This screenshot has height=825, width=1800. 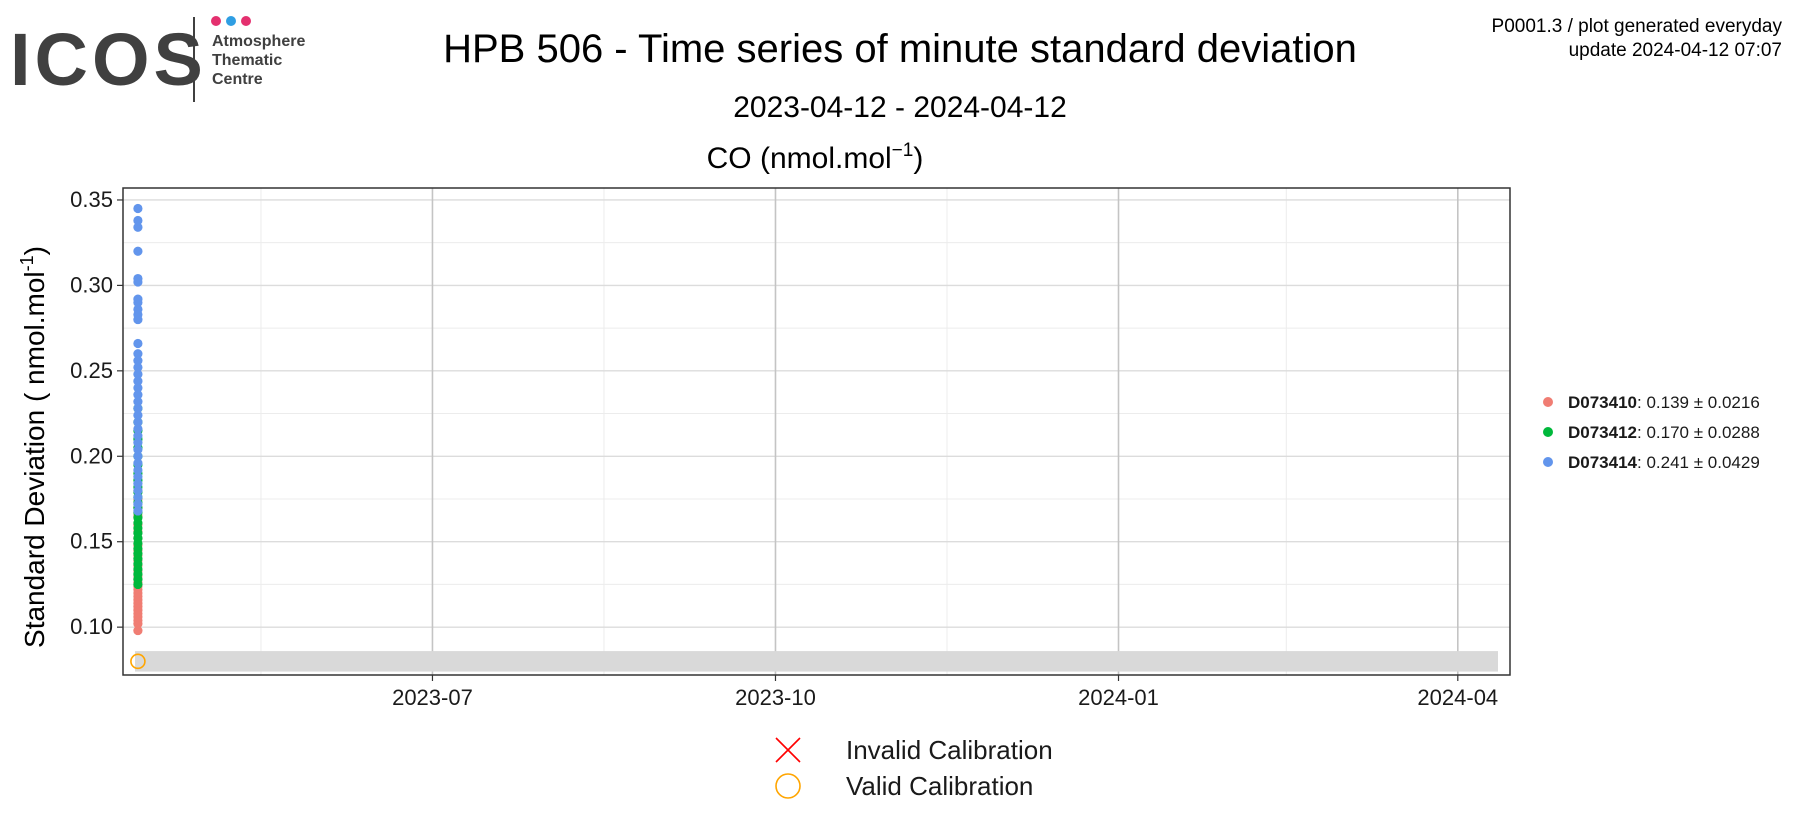 I want to click on calibration-legend-item: Valid Calibration, so click(x=904, y=786).